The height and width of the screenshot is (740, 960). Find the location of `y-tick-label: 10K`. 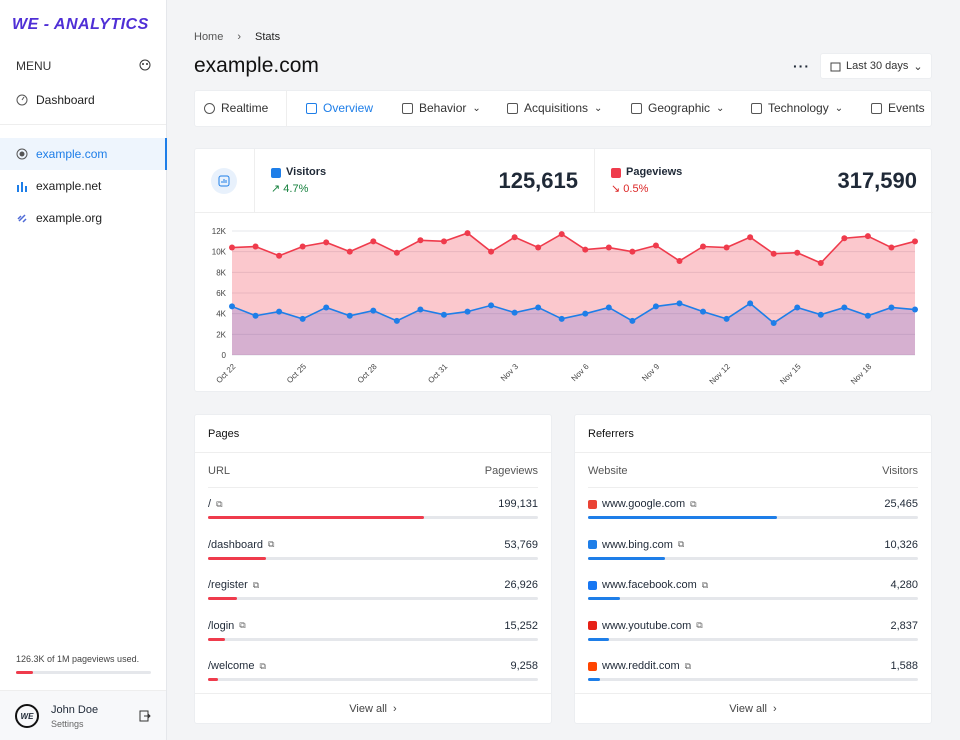

y-tick-label: 10K is located at coordinates (219, 252).